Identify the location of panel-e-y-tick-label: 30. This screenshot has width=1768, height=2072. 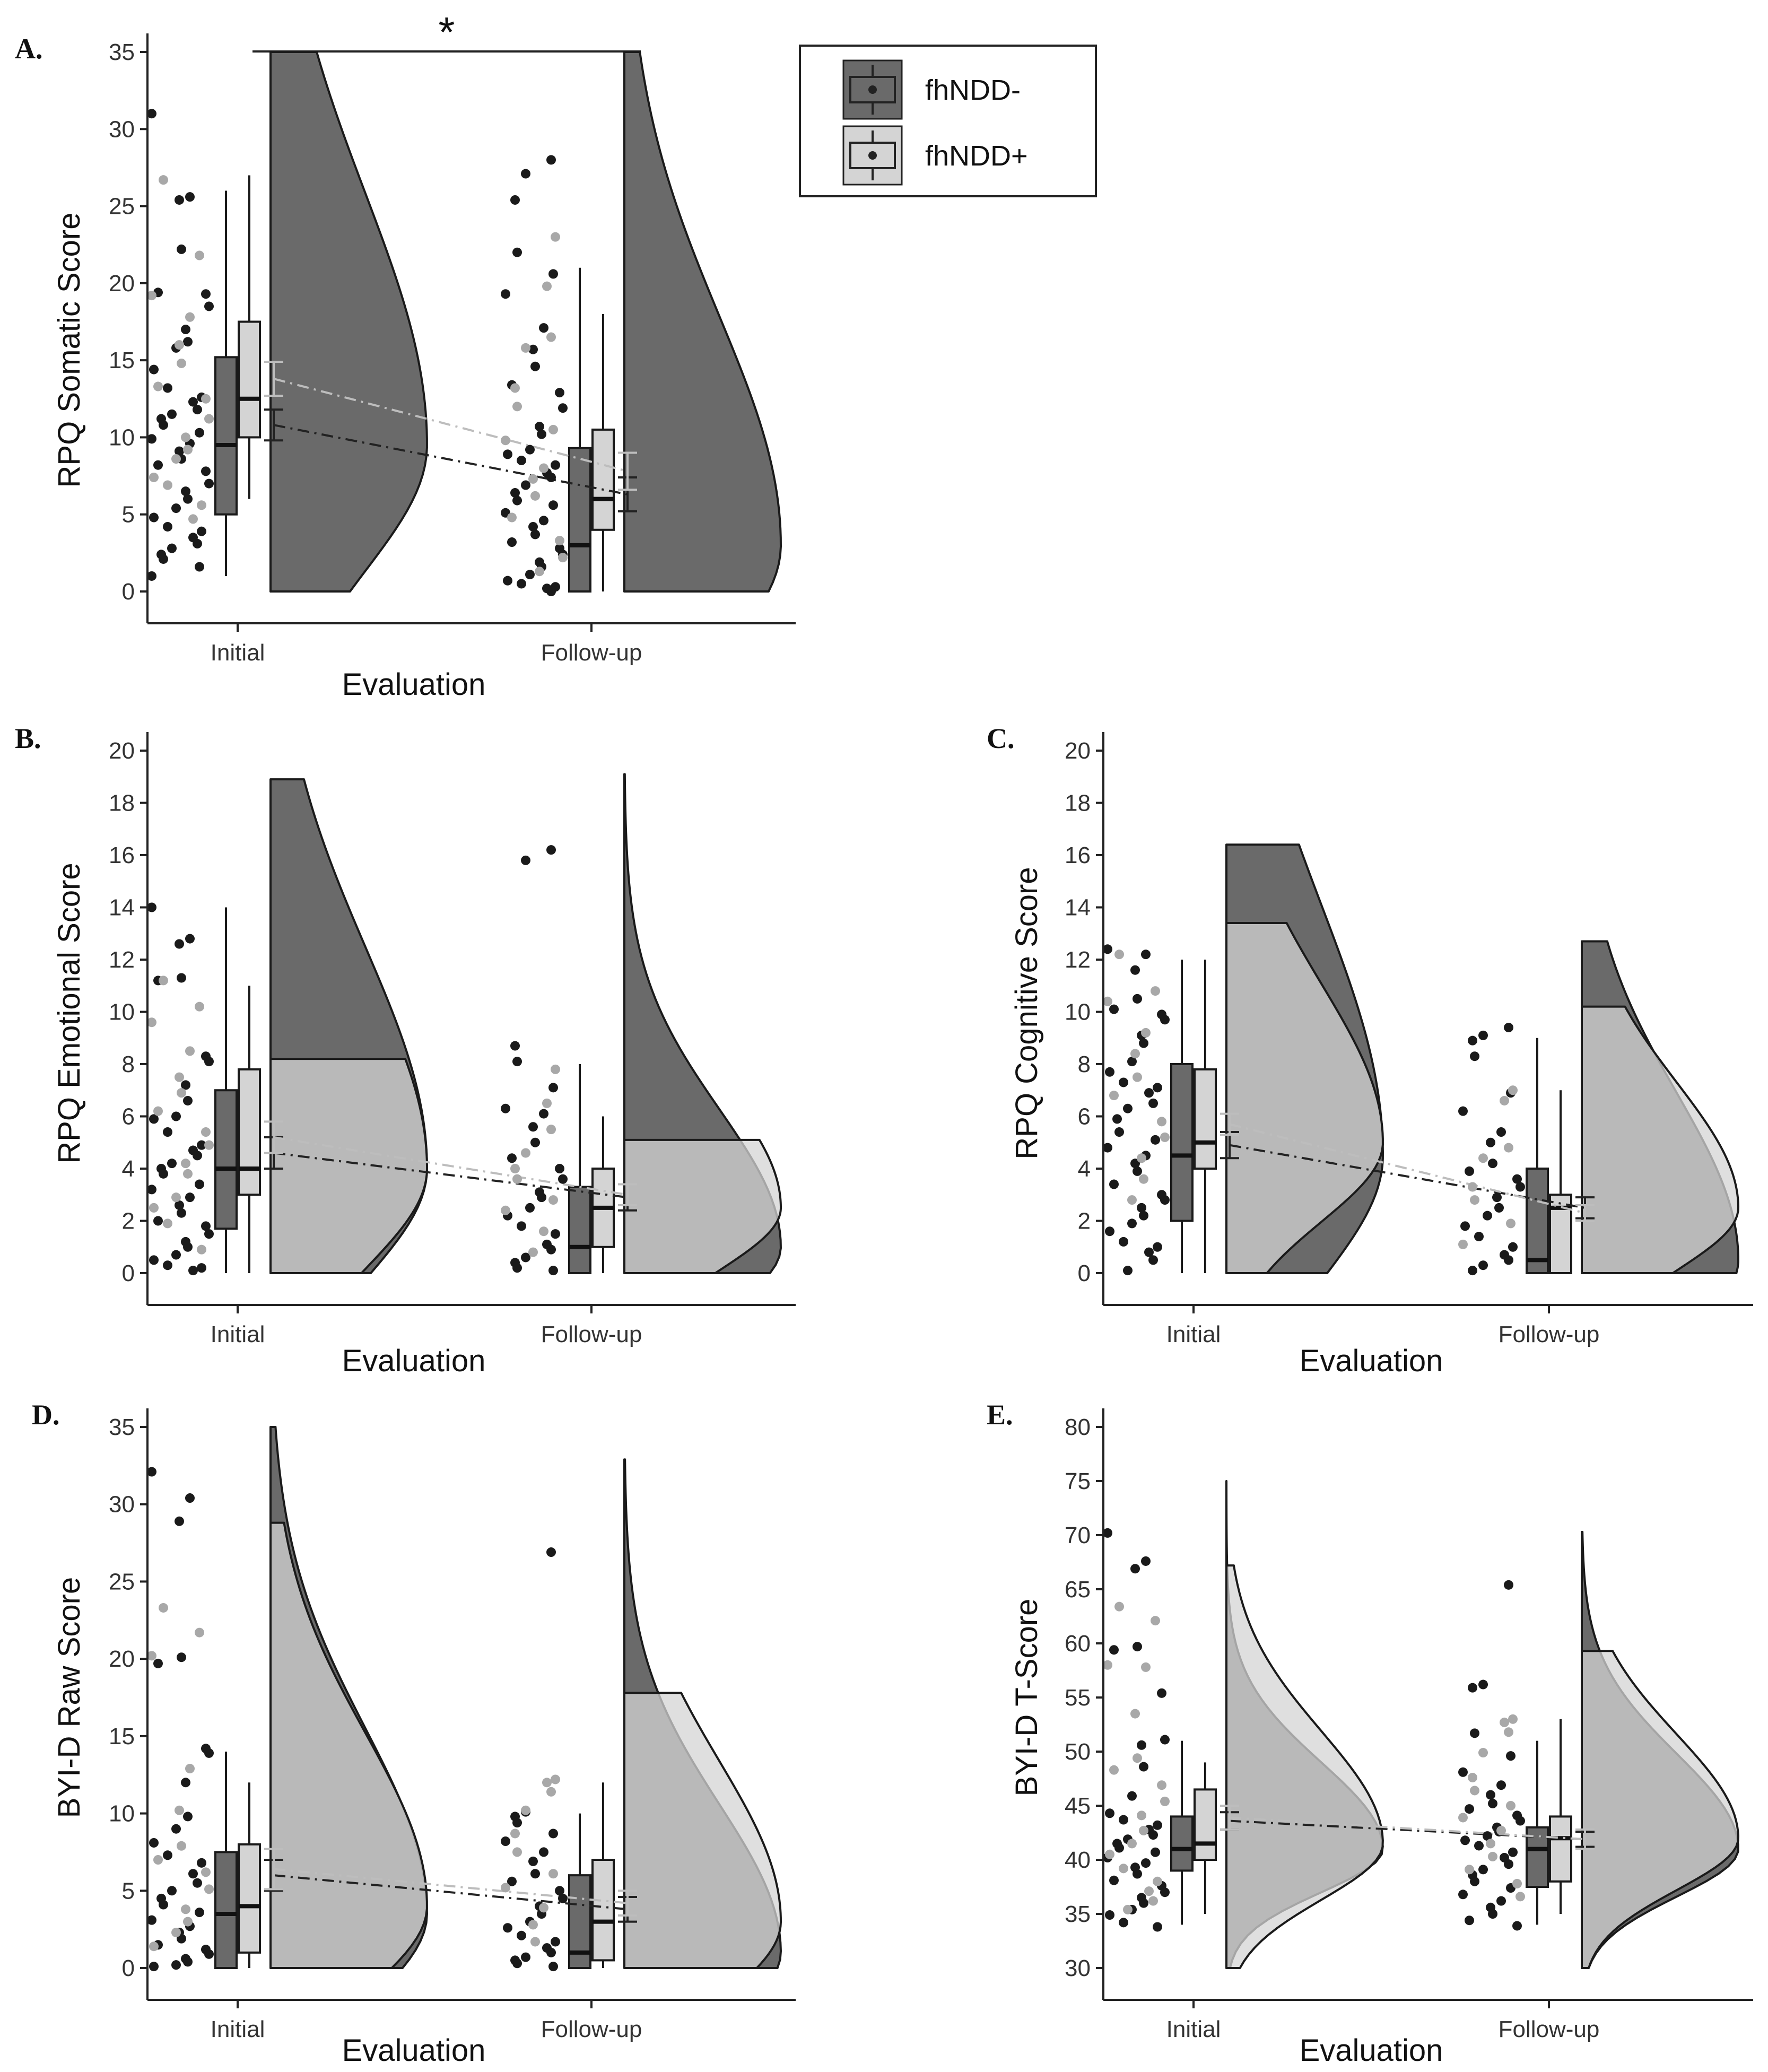
(1078, 1968).